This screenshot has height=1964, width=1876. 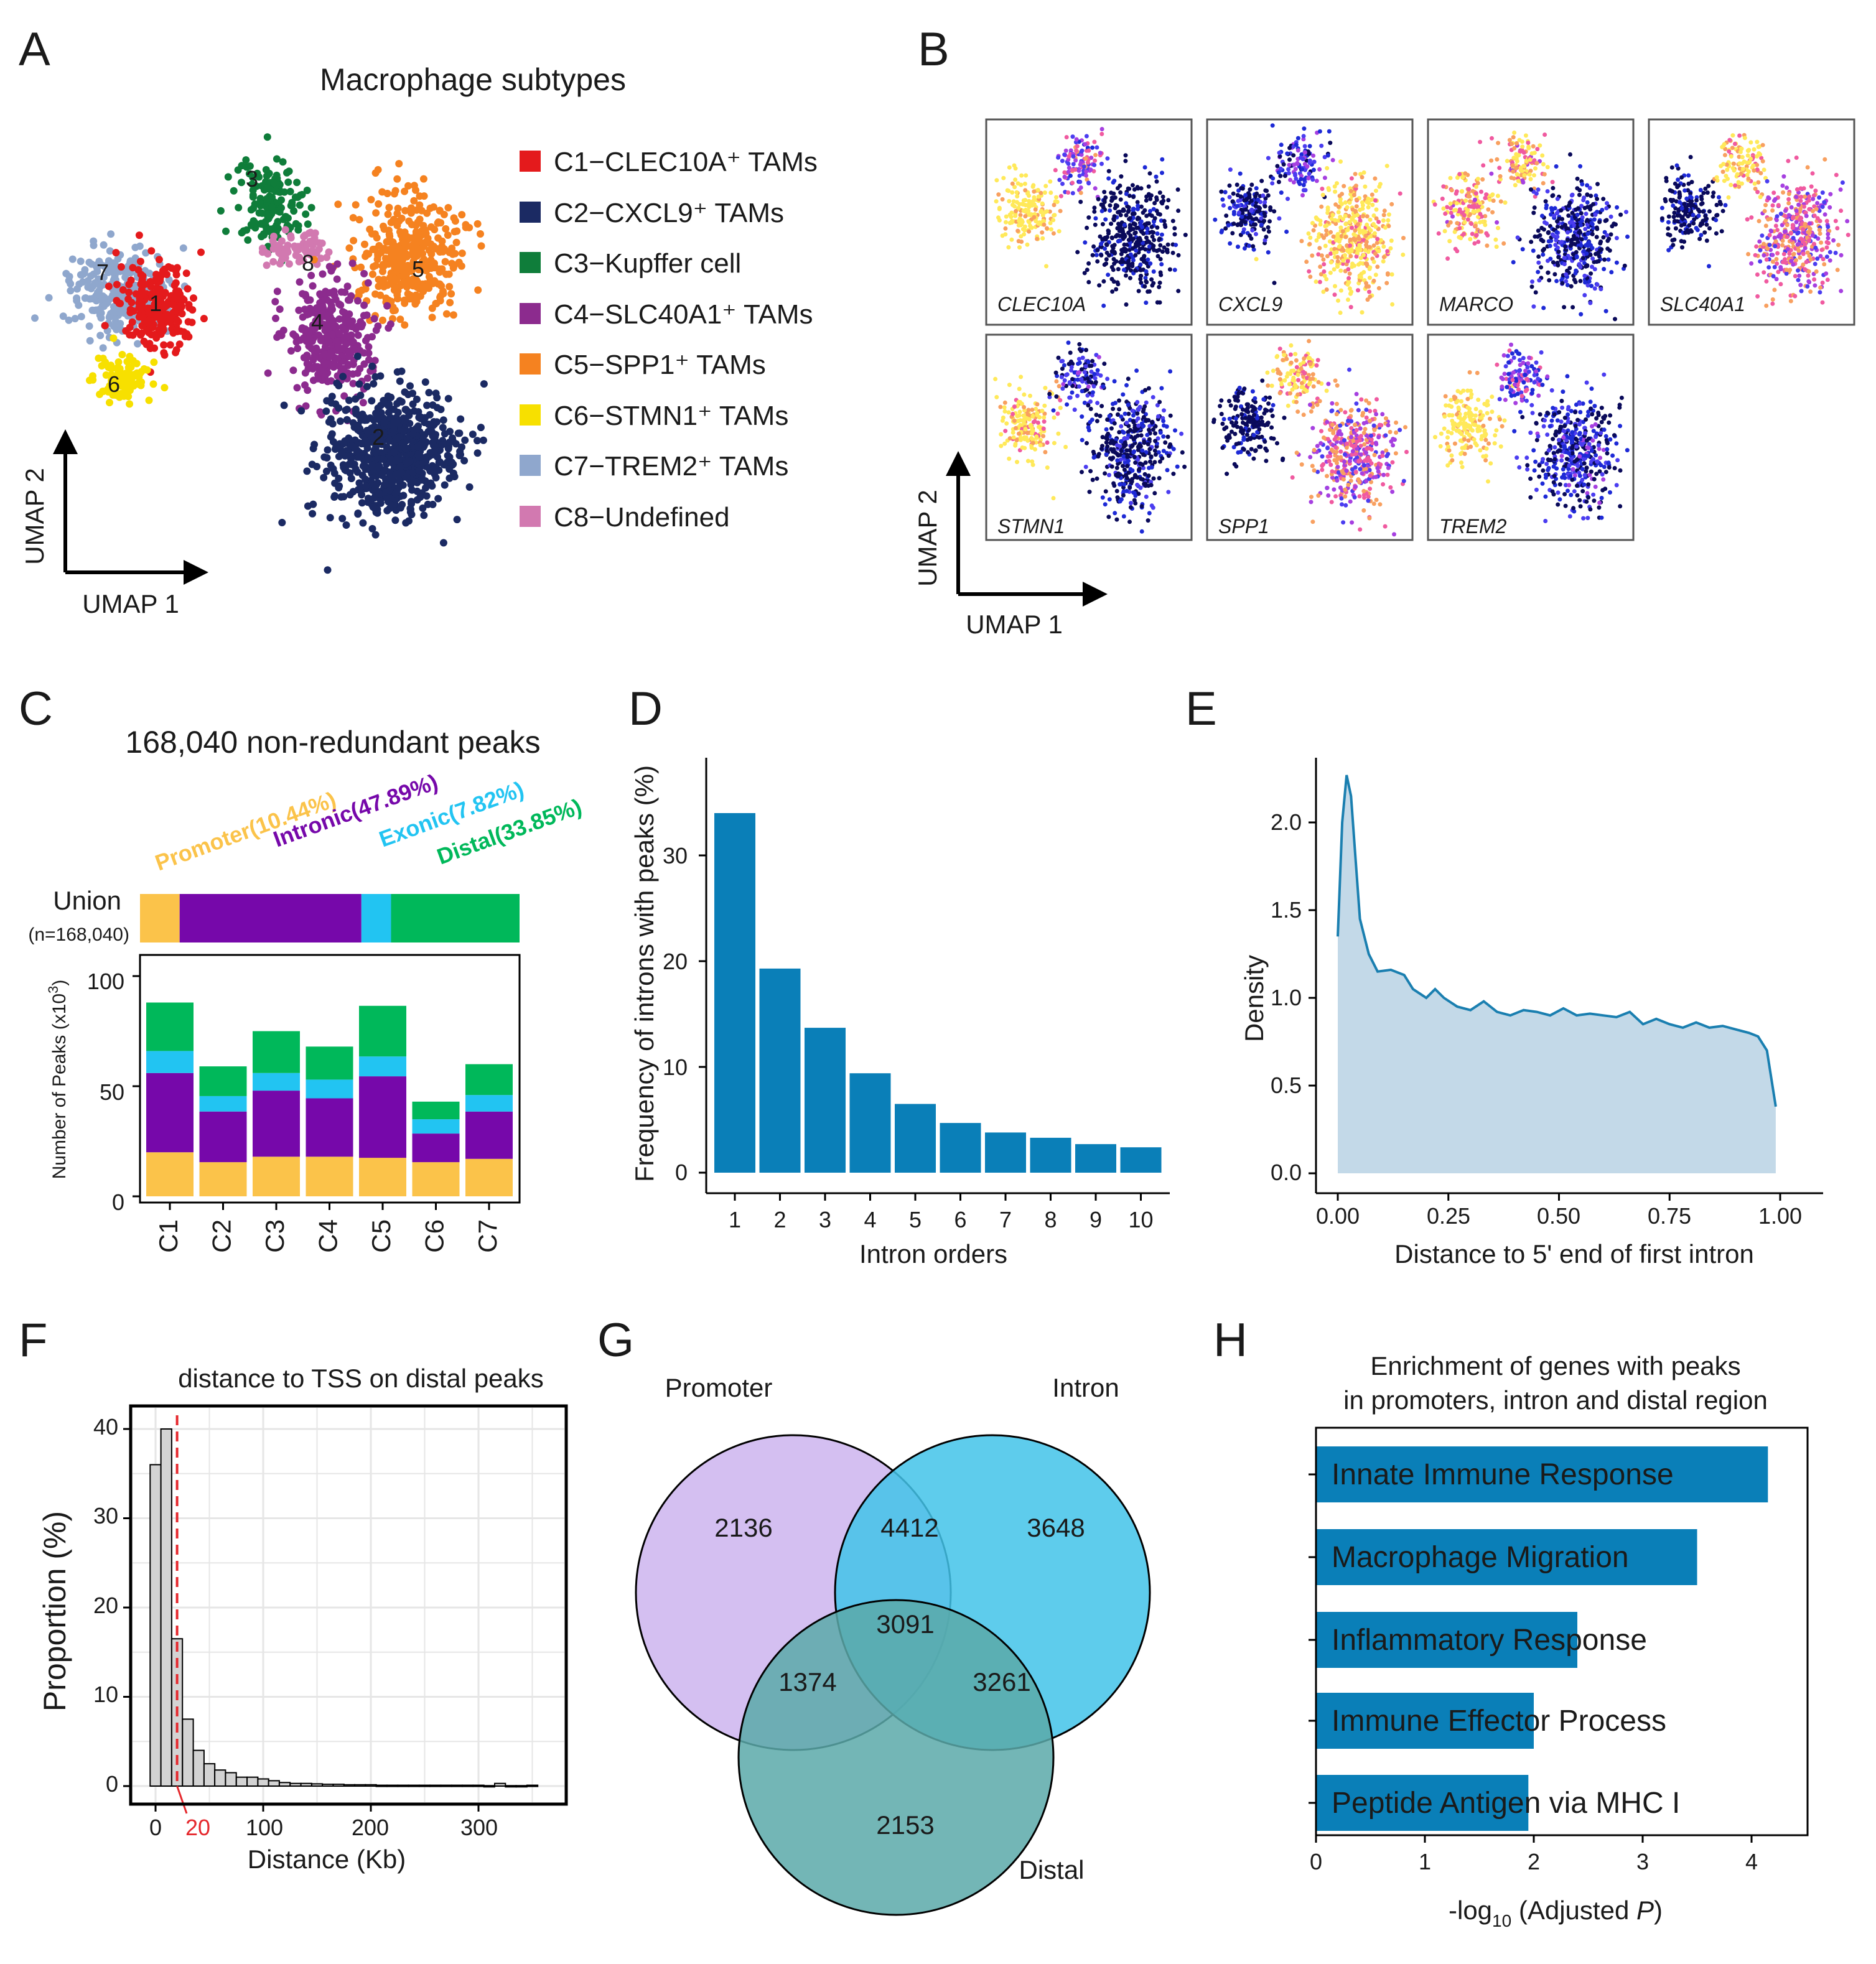 What do you see at coordinates (530, 415) in the screenshot?
I see `legend-swatch-c6` at bounding box center [530, 415].